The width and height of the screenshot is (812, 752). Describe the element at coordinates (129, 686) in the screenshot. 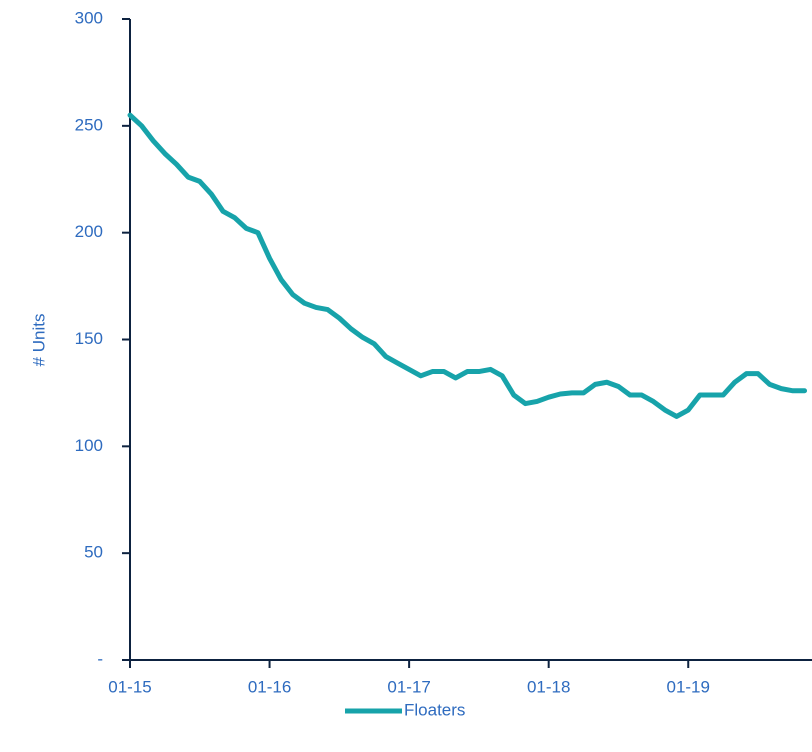

I see `x-tick-label: 01-15` at that location.